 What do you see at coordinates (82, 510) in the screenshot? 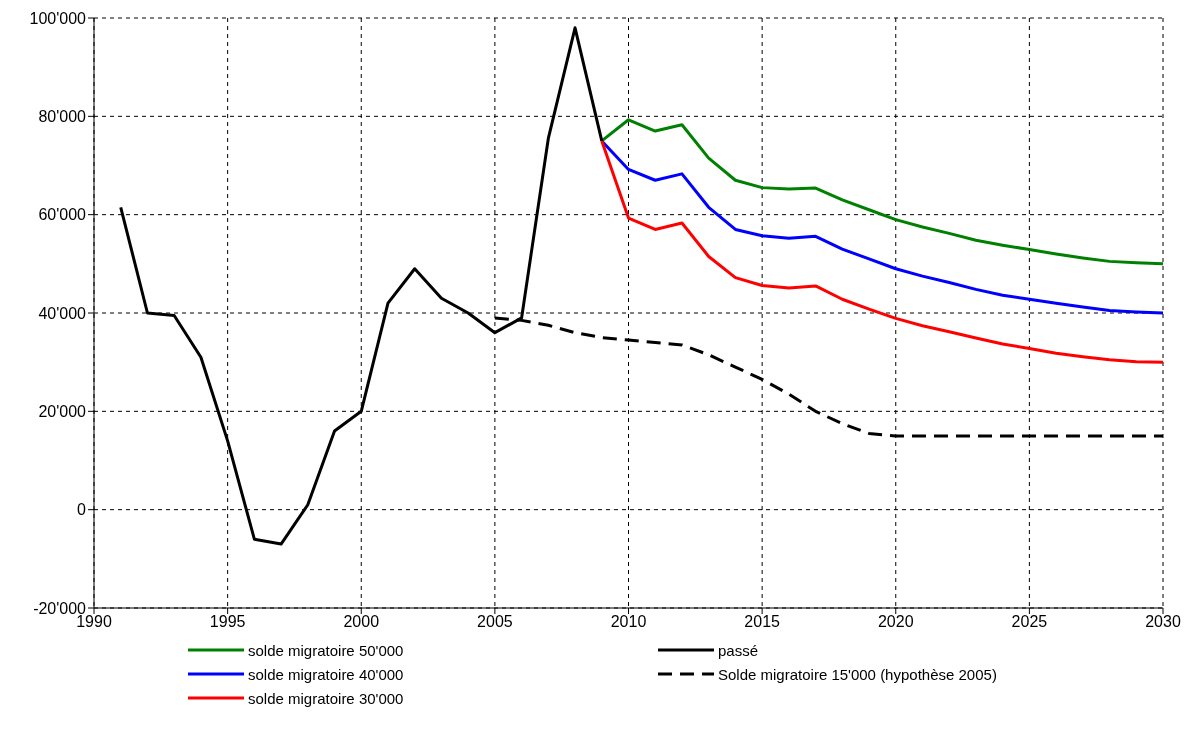
I see `y-tick-label: 0` at bounding box center [82, 510].